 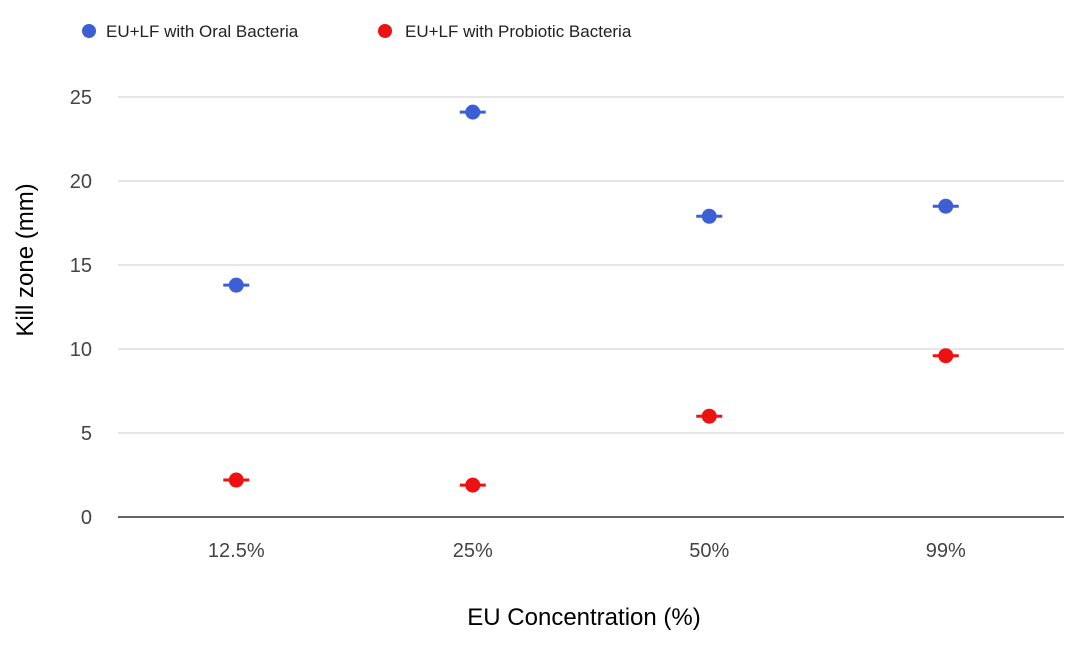 What do you see at coordinates (473, 551) in the screenshot?
I see `x-tick-label: 25%` at bounding box center [473, 551].